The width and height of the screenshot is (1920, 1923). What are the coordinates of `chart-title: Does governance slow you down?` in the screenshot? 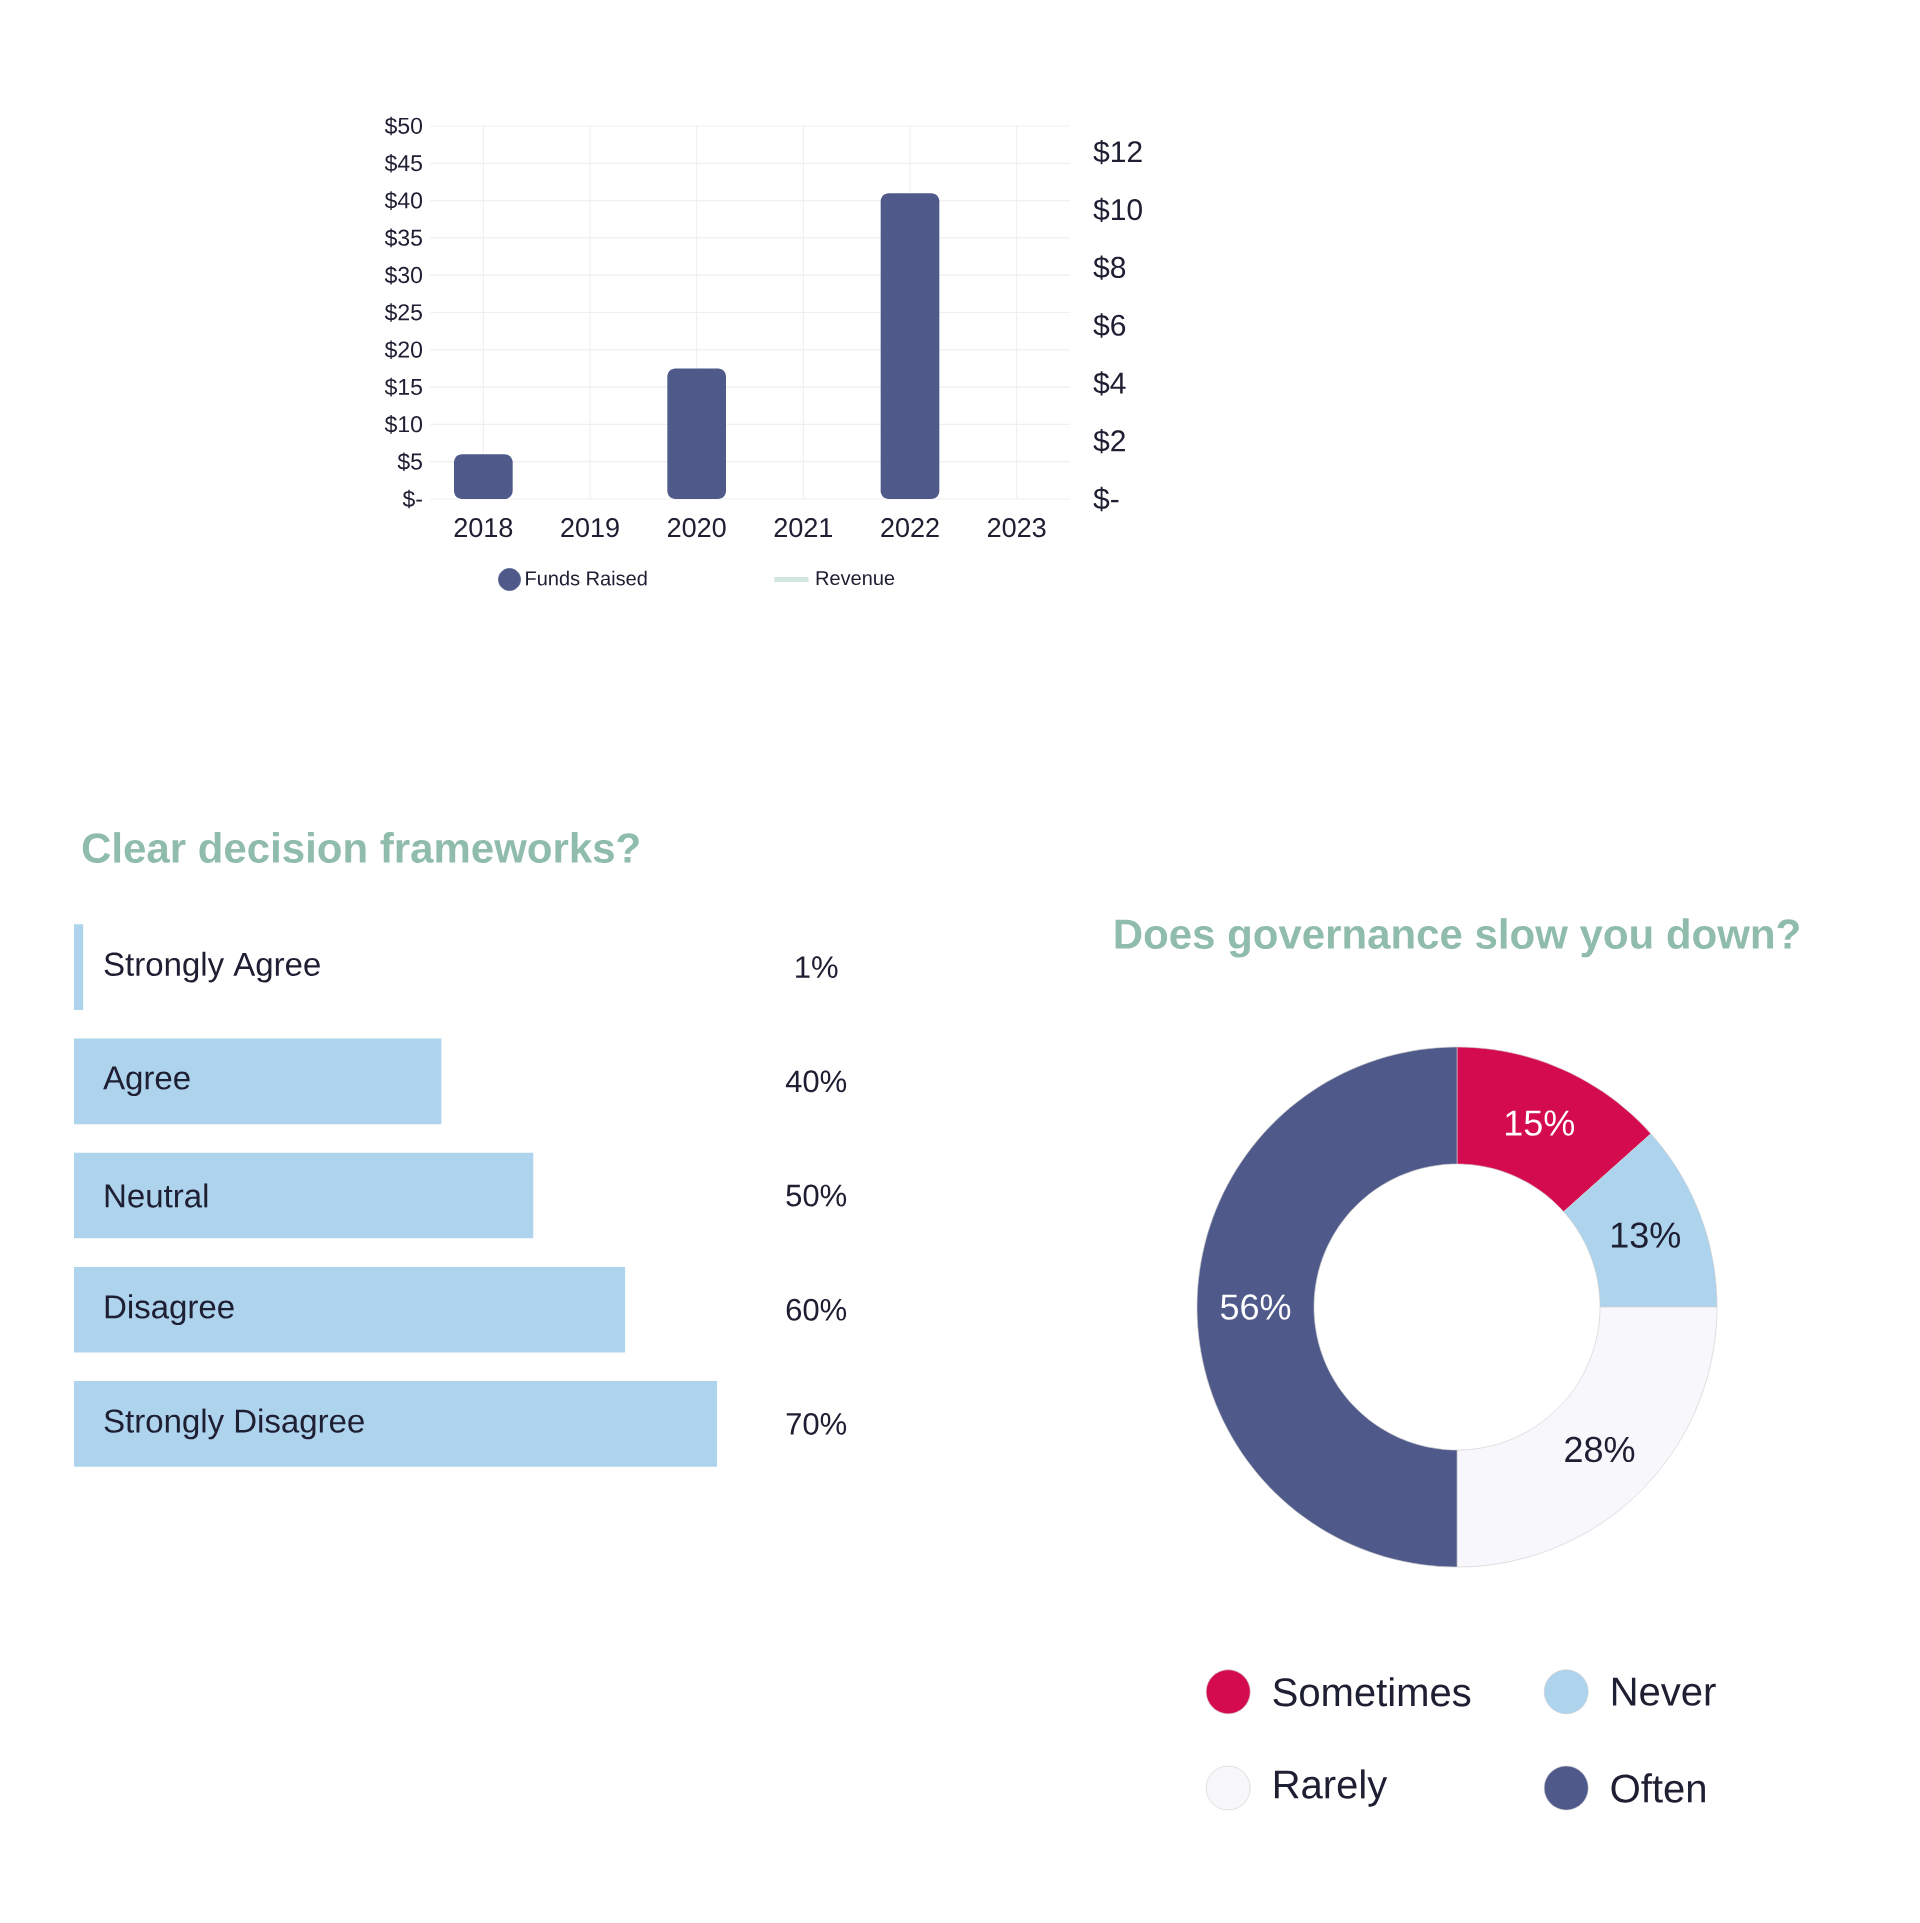 It's located at (1457, 938).